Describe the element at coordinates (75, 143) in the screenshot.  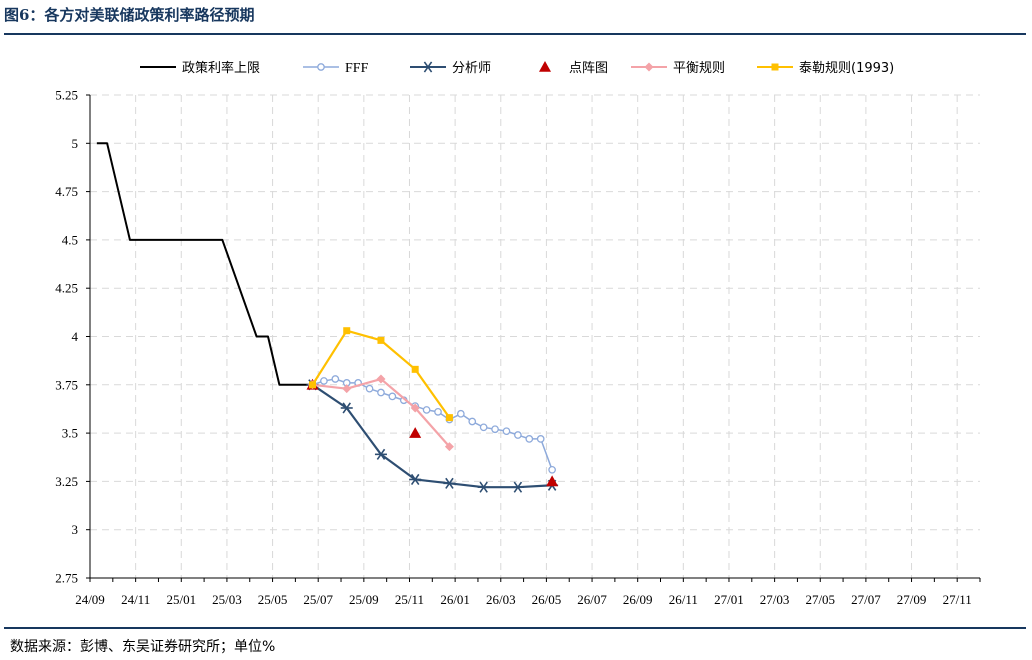
I see `y-tick-label: 5` at that location.